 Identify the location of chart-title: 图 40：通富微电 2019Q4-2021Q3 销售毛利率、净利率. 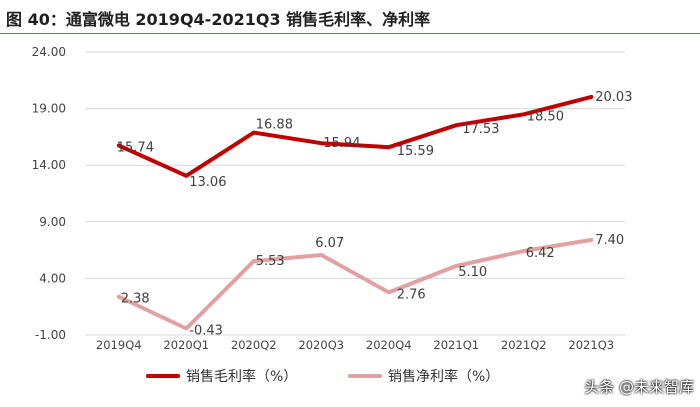
(218, 19).